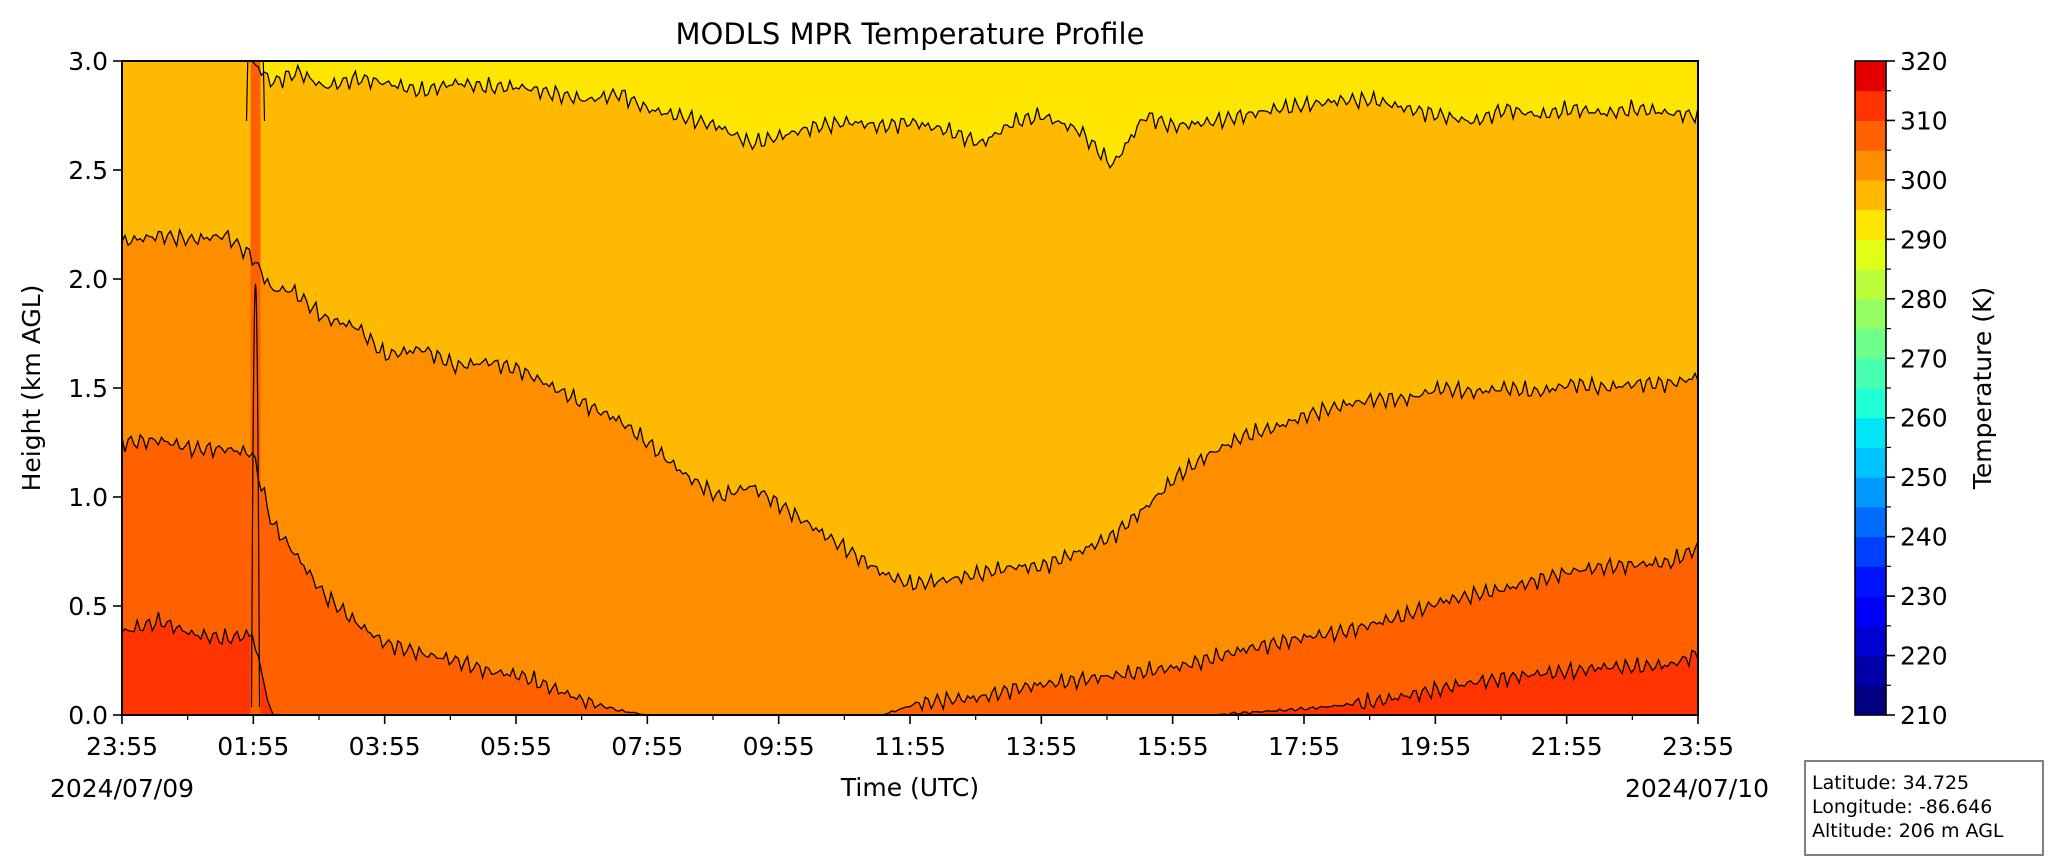  I want to click on x-tick-label: 19:55, so click(1435, 746).